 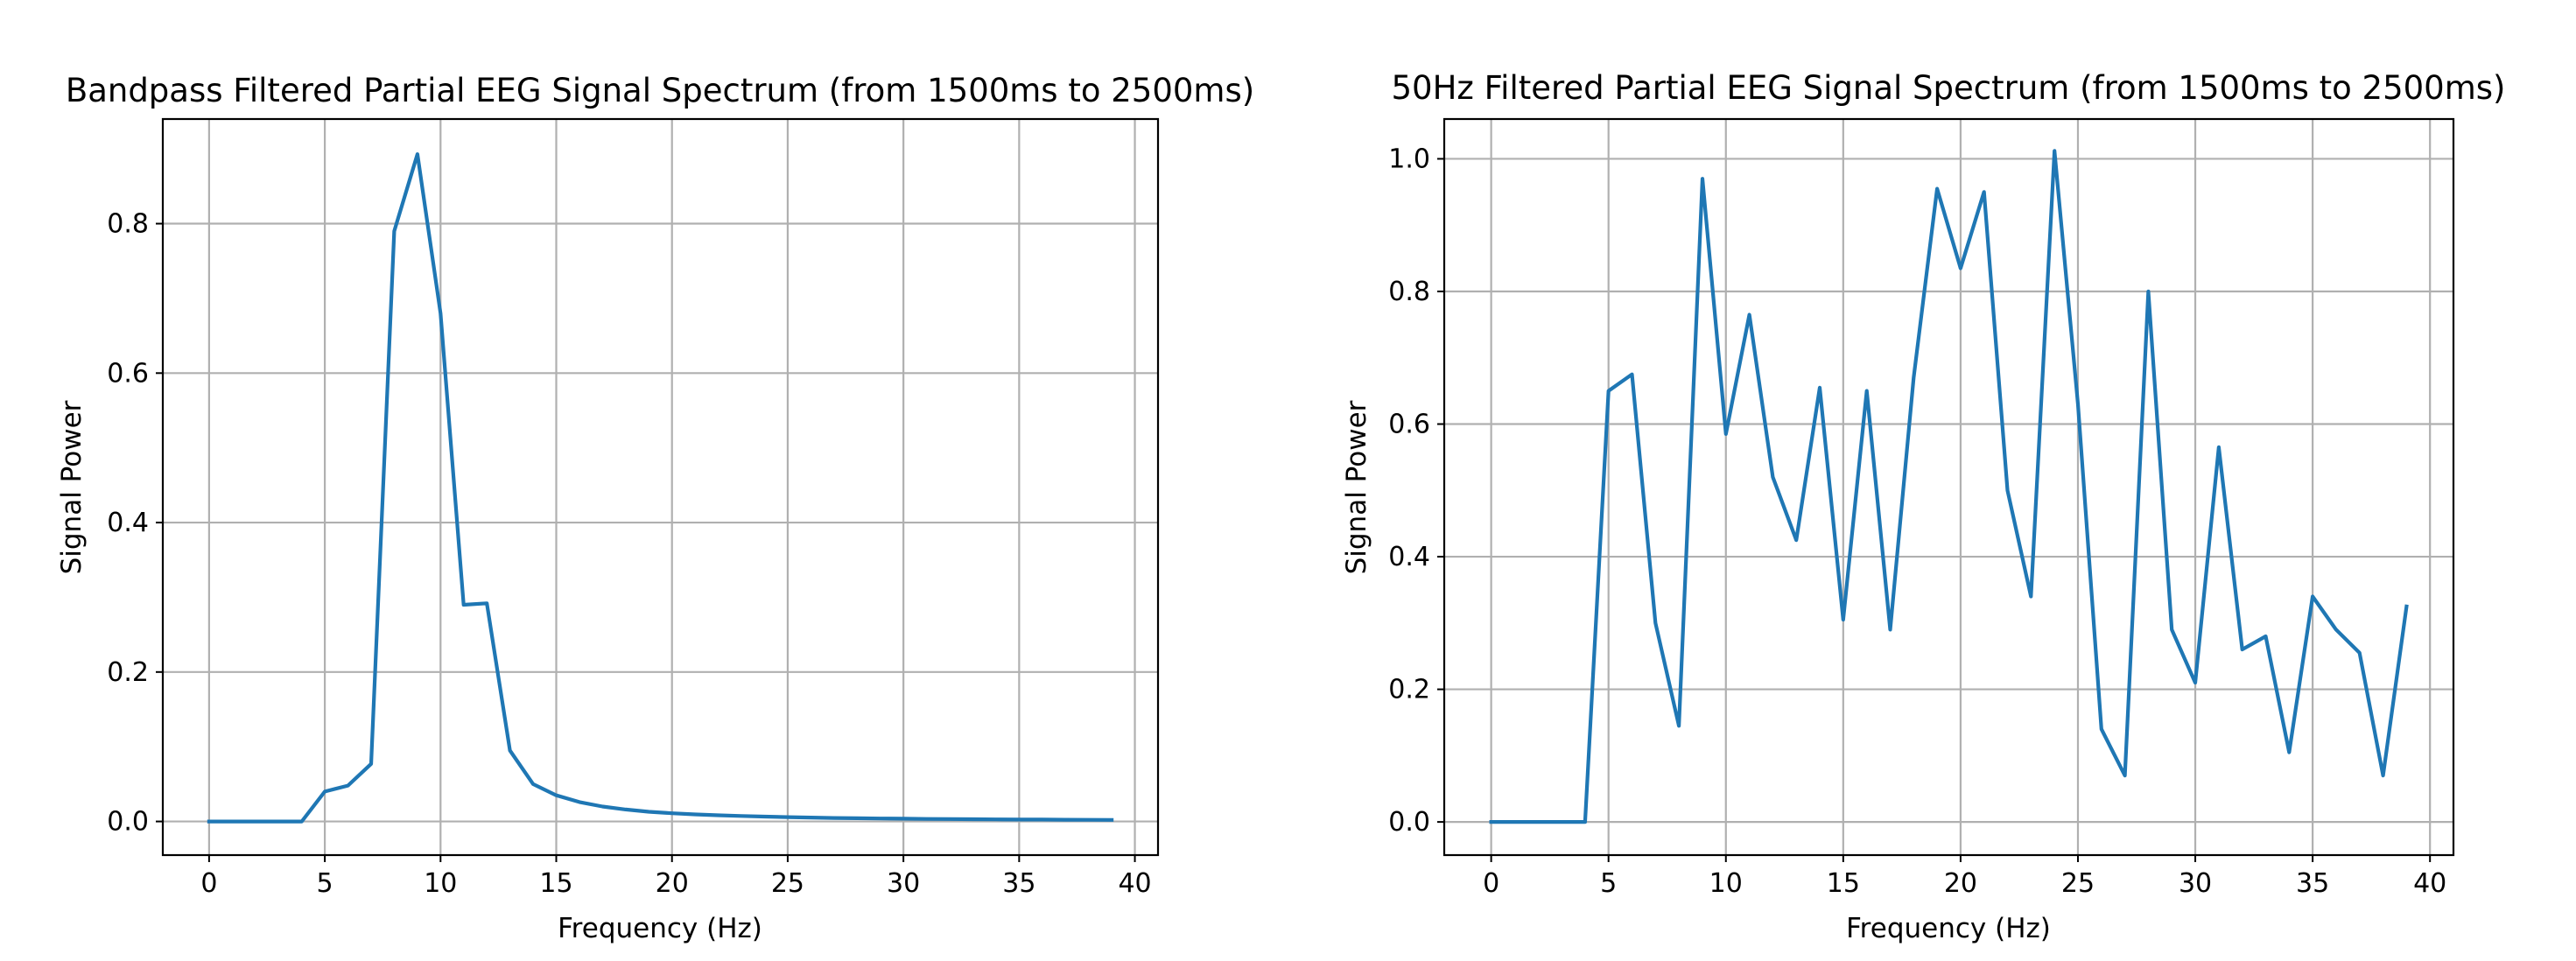 I want to click on y-tick-label: 1.0, so click(x=1409, y=159).